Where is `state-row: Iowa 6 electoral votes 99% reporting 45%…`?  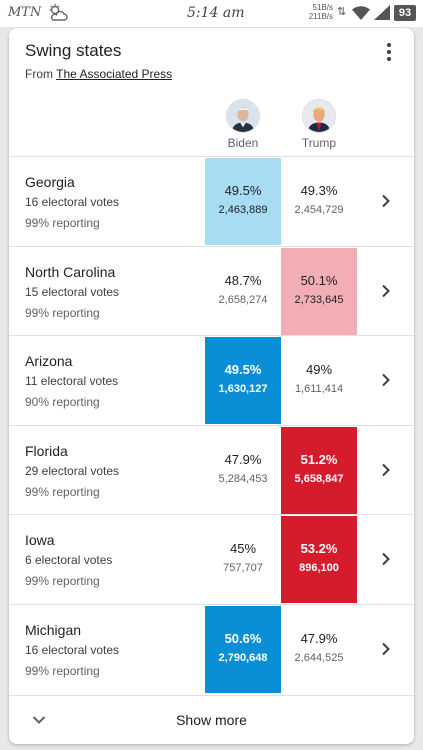
state-row: Iowa 6 electoral votes 99% reporting 45%… is located at coordinates (211, 559).